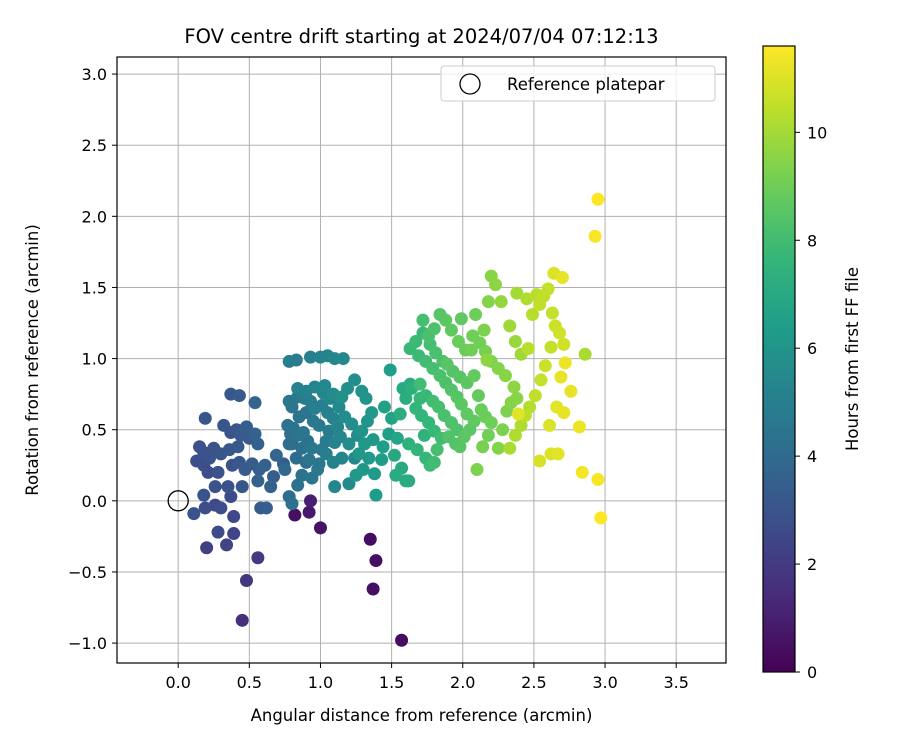 This screenshot has height=750, width=900. I want to click on x-tick-label: 2.0, so click(462, 682).